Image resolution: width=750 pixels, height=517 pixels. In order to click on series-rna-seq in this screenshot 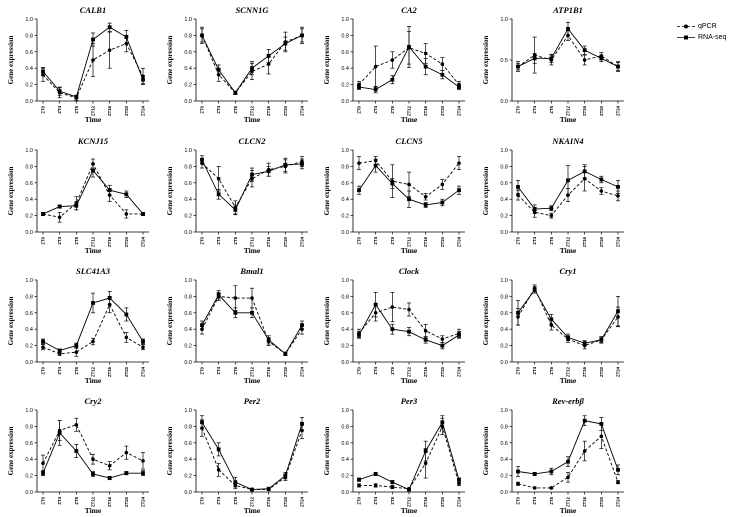, I will do `click(409, 60)`.